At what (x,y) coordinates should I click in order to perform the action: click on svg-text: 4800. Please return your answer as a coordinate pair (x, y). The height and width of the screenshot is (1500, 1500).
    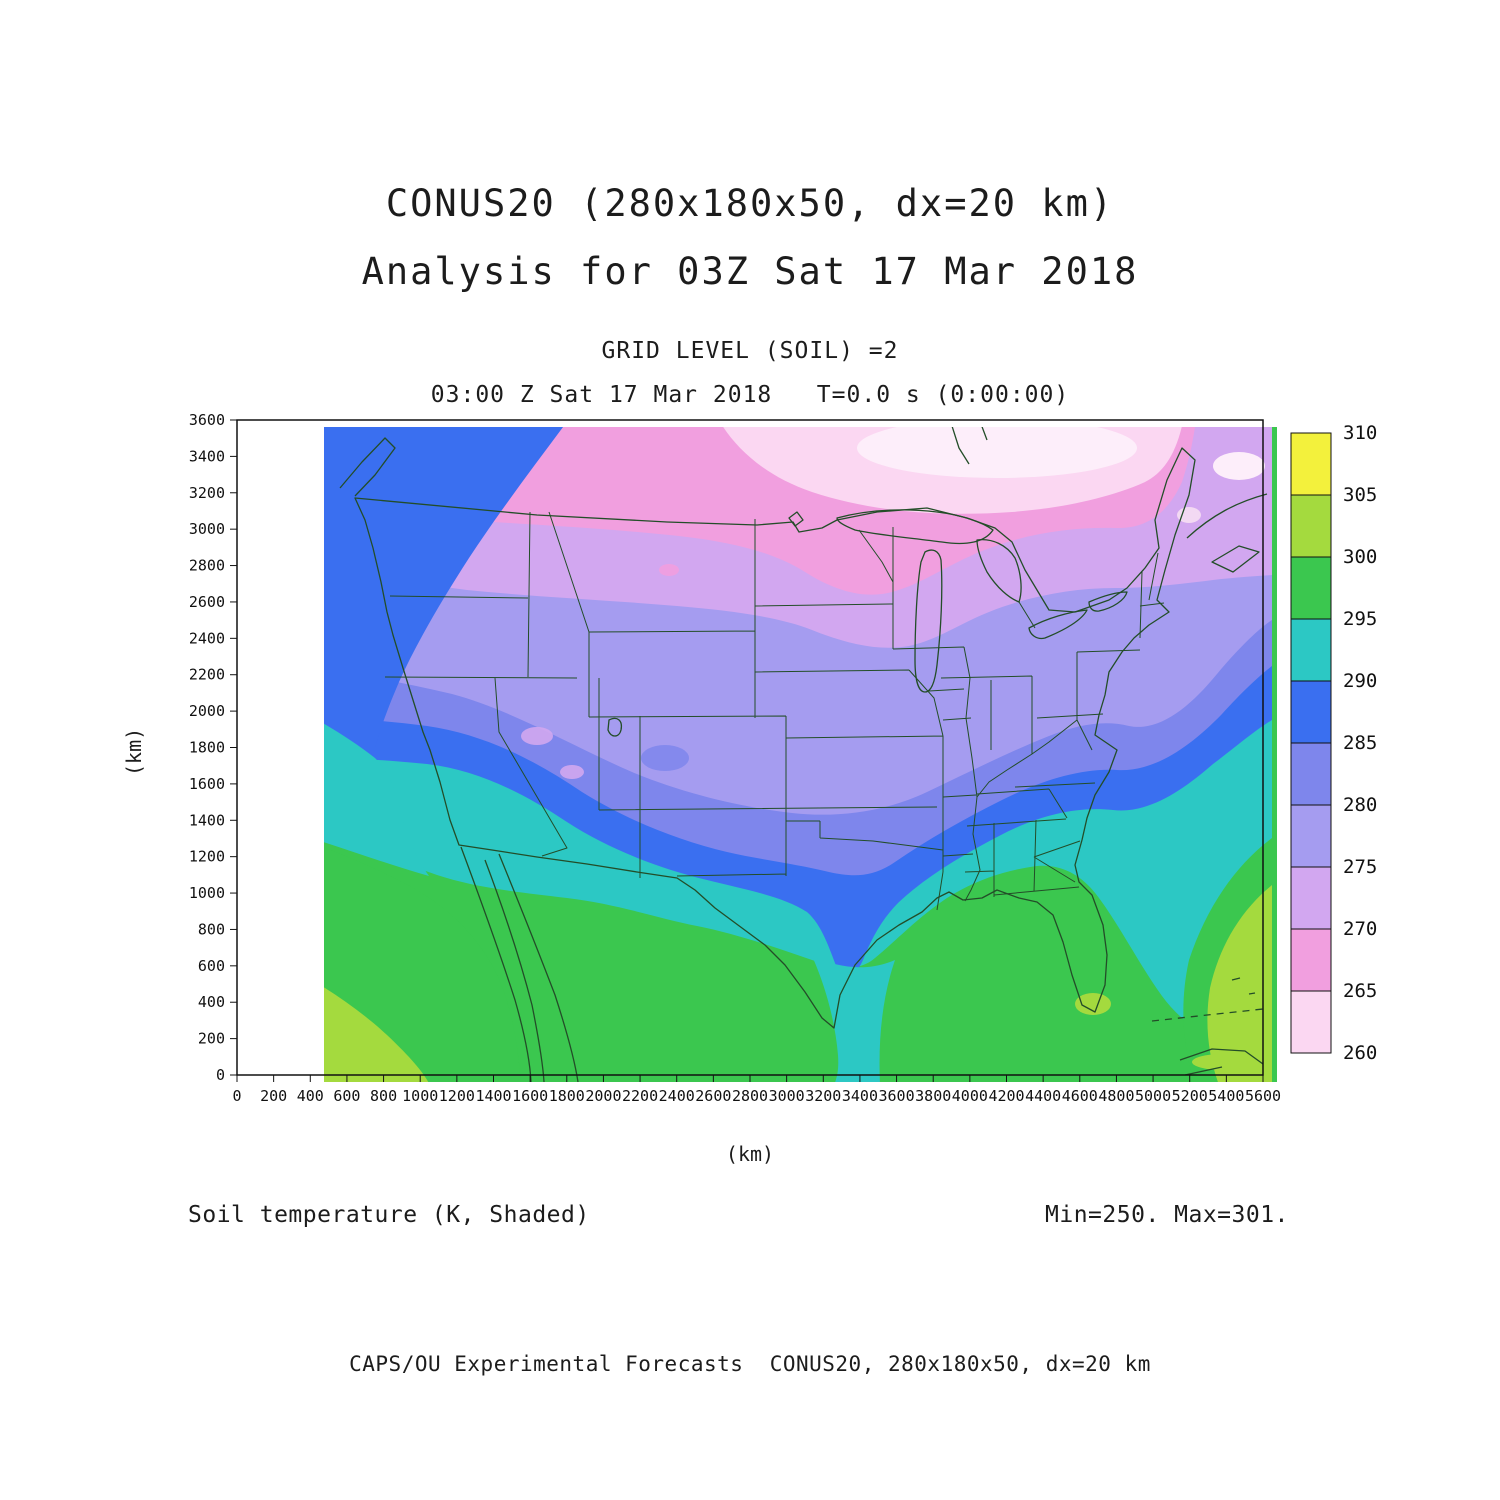
    Looking at the image, I should click on (1116, 1096).